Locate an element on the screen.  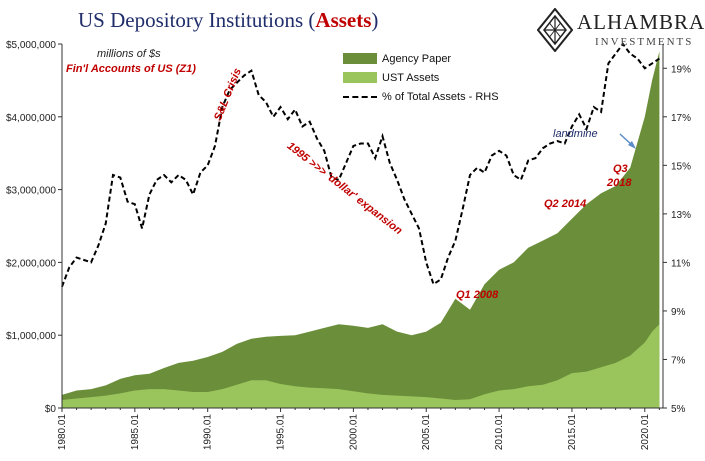
logo-subtitle: INVESTMENTS is located at coordinates (644, 42).